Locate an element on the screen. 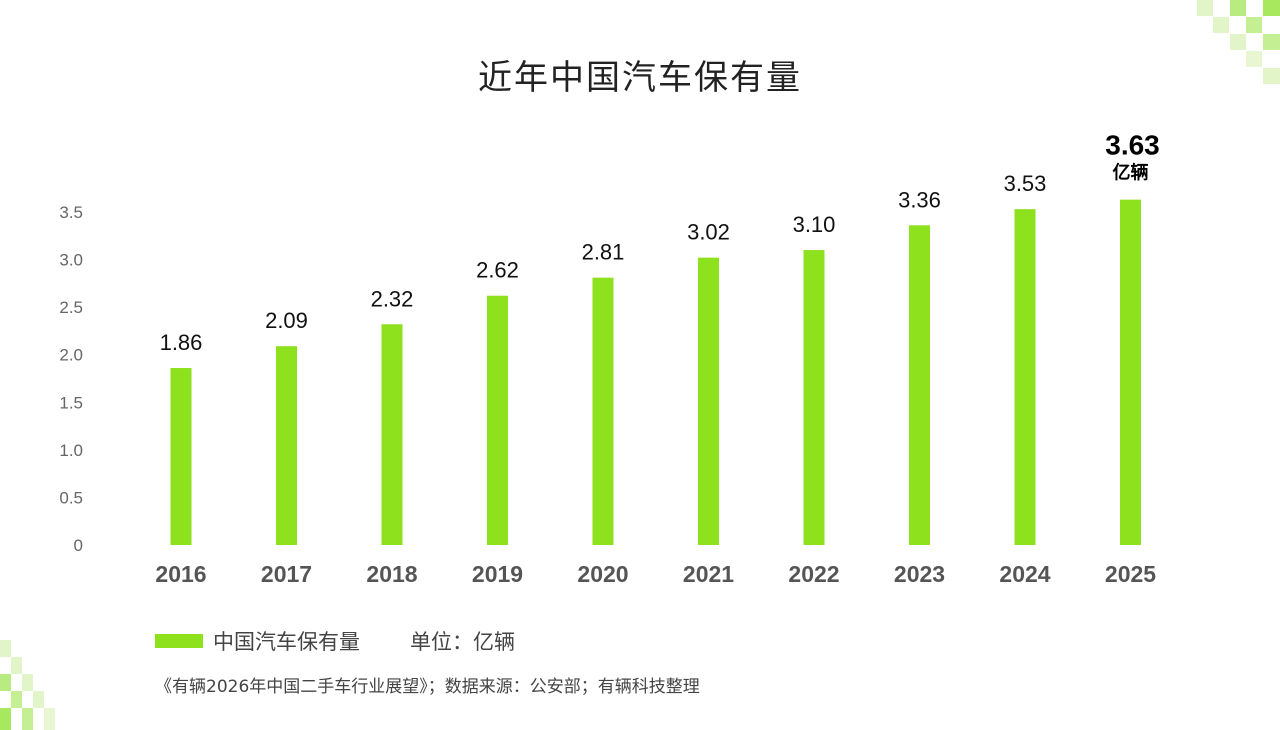  bar-2016 is located at coordinates (181, 456).